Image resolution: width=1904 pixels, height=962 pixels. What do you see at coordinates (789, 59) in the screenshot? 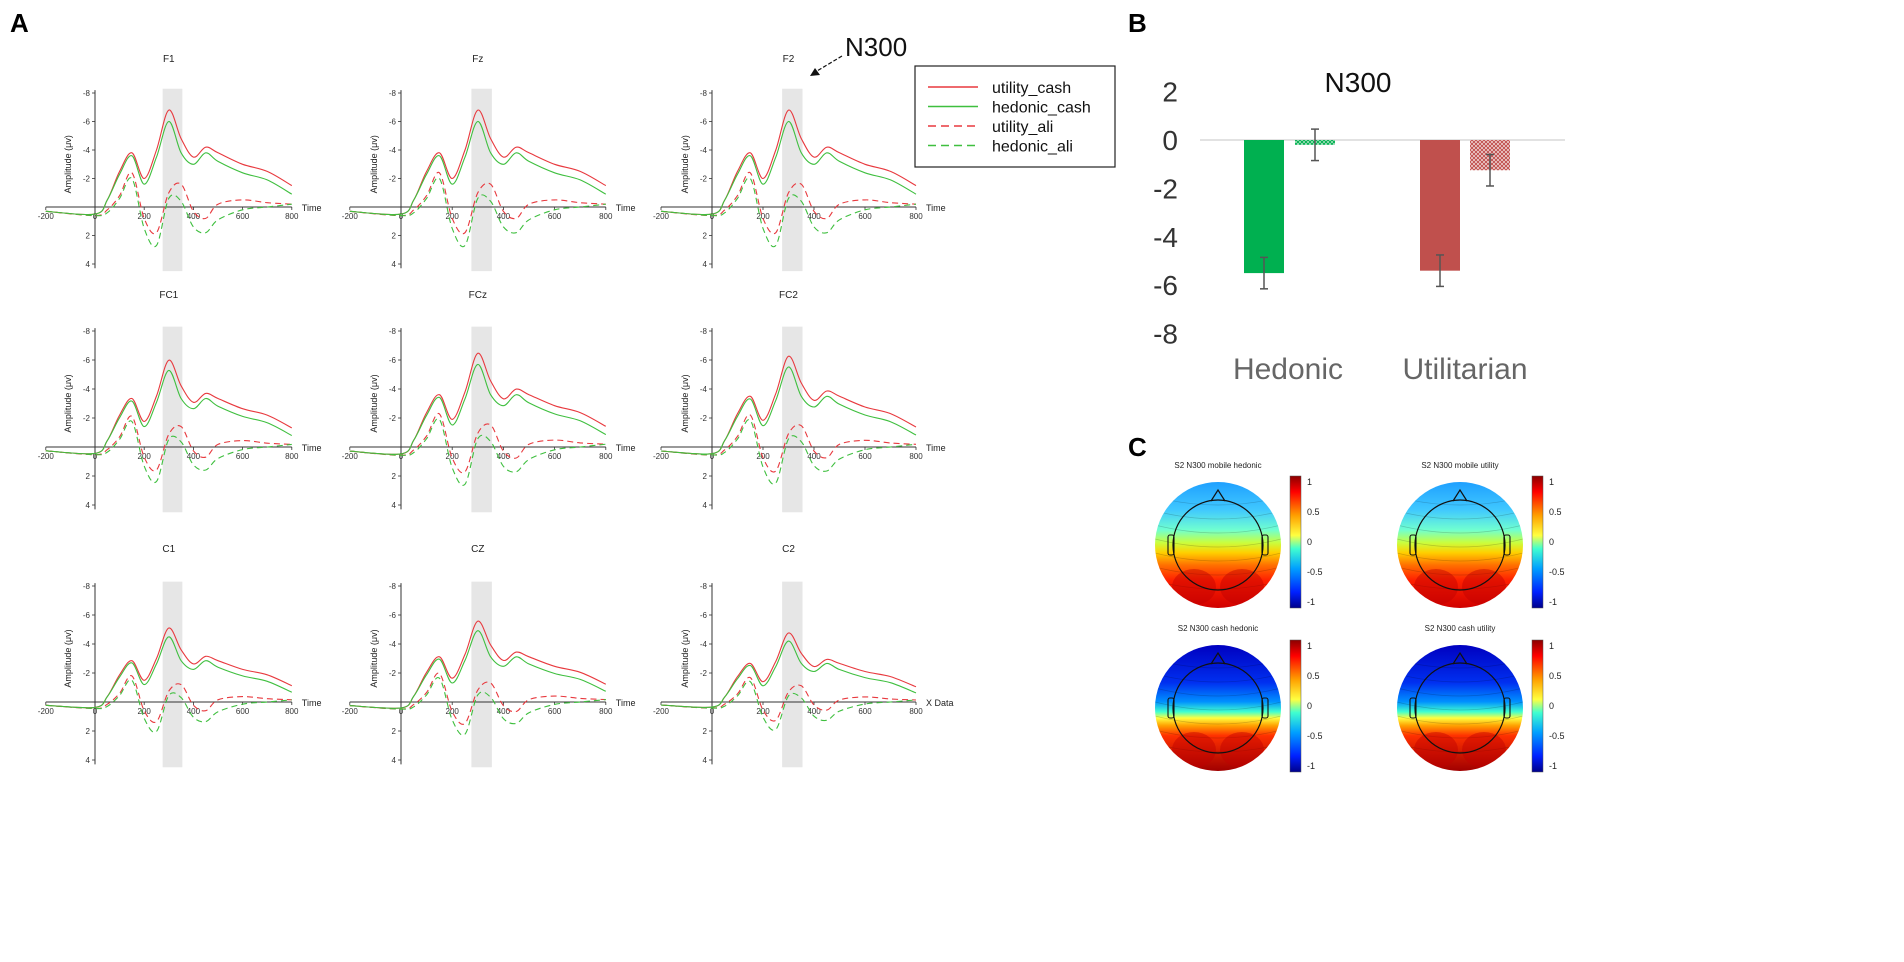
I see `erp-title-f2: F2` at bounding box center [789, 59].